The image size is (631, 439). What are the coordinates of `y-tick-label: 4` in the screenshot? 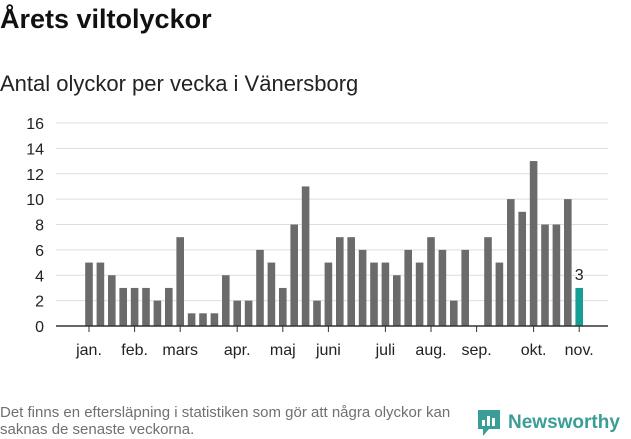 It's located at (39, 276).